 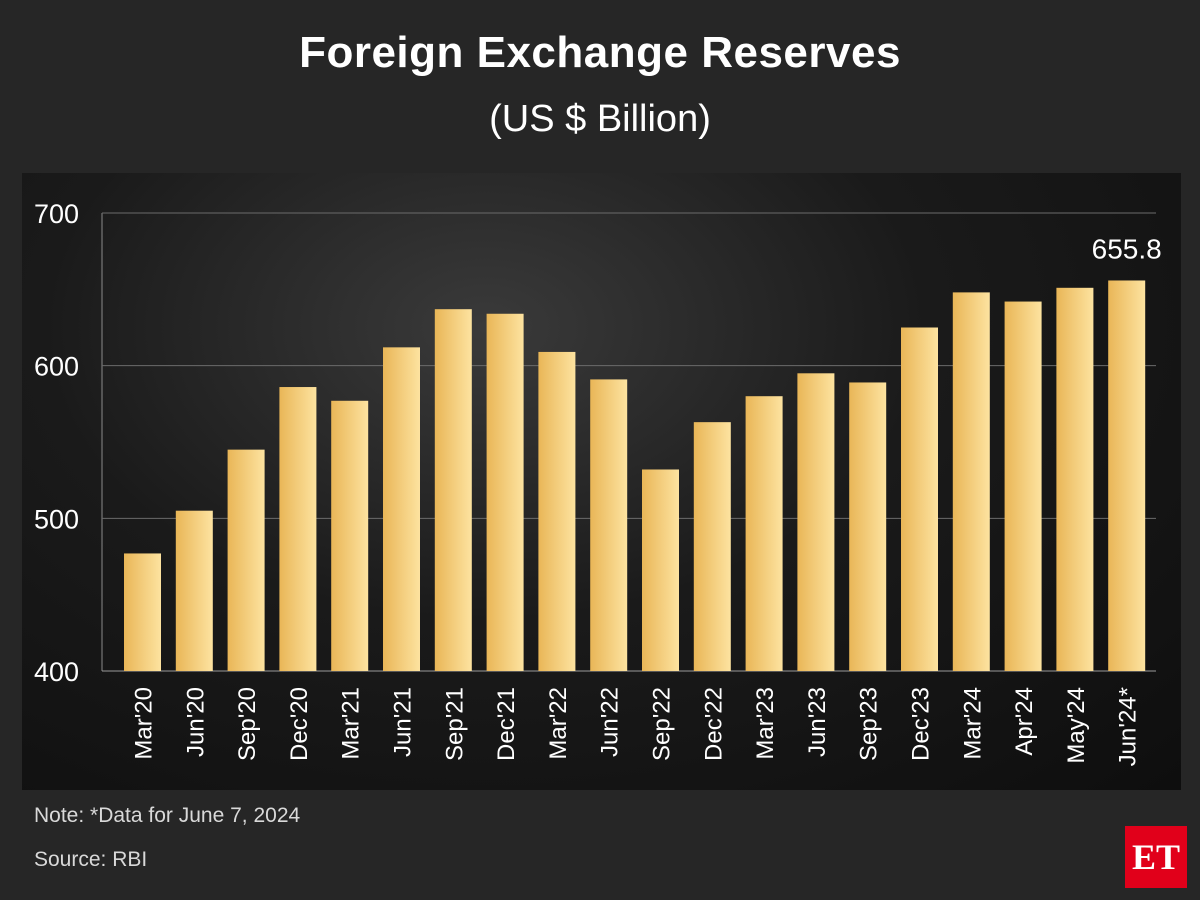 What do you see at coordinates (505, 492) in the screenshot?
I see `bar-Dec'21` at bounding box center [505, 492].